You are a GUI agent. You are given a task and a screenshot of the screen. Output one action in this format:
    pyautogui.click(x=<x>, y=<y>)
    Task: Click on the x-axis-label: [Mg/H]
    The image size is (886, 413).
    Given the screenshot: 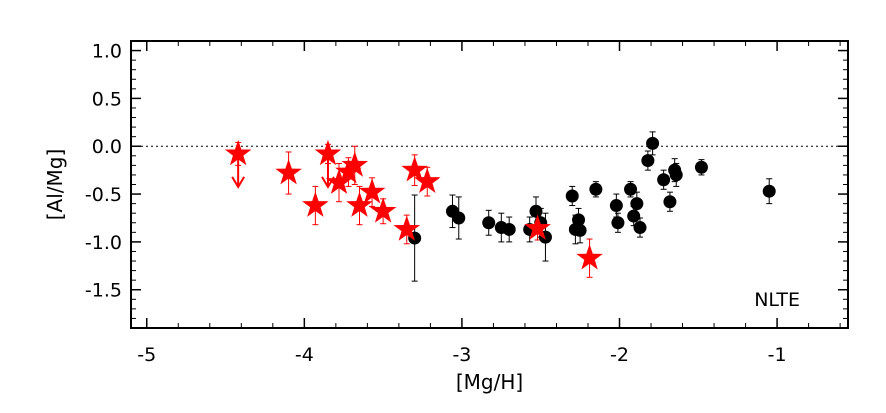 What is the action you would take?
    pyautogui.click(x=489, y=382)
    